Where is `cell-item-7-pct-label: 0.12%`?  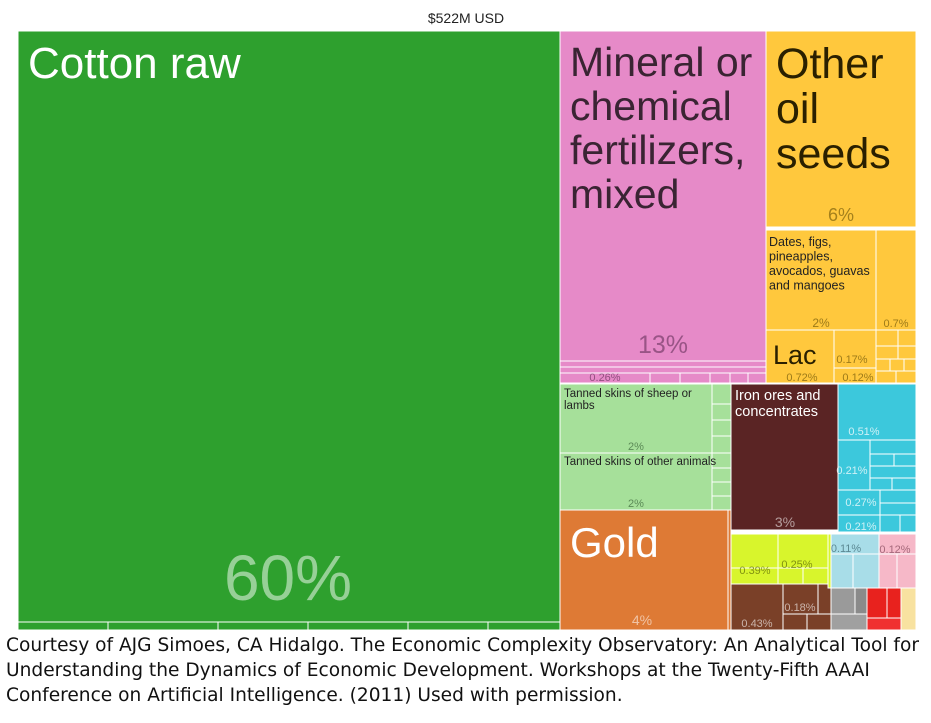 cell-item-7-pct-label: 0.12% is located at coordinates (857, 378).